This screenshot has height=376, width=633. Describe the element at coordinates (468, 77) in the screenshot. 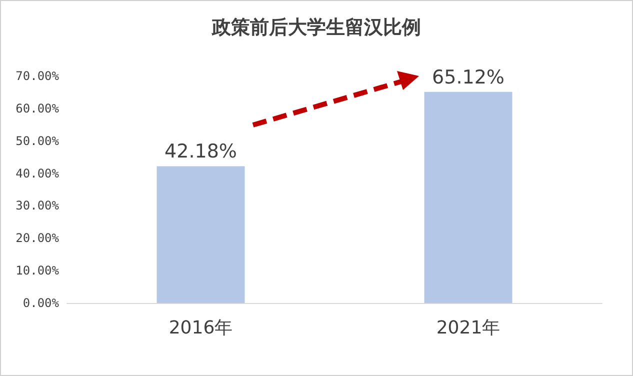

I see `data-label: 65.12%` at that location.